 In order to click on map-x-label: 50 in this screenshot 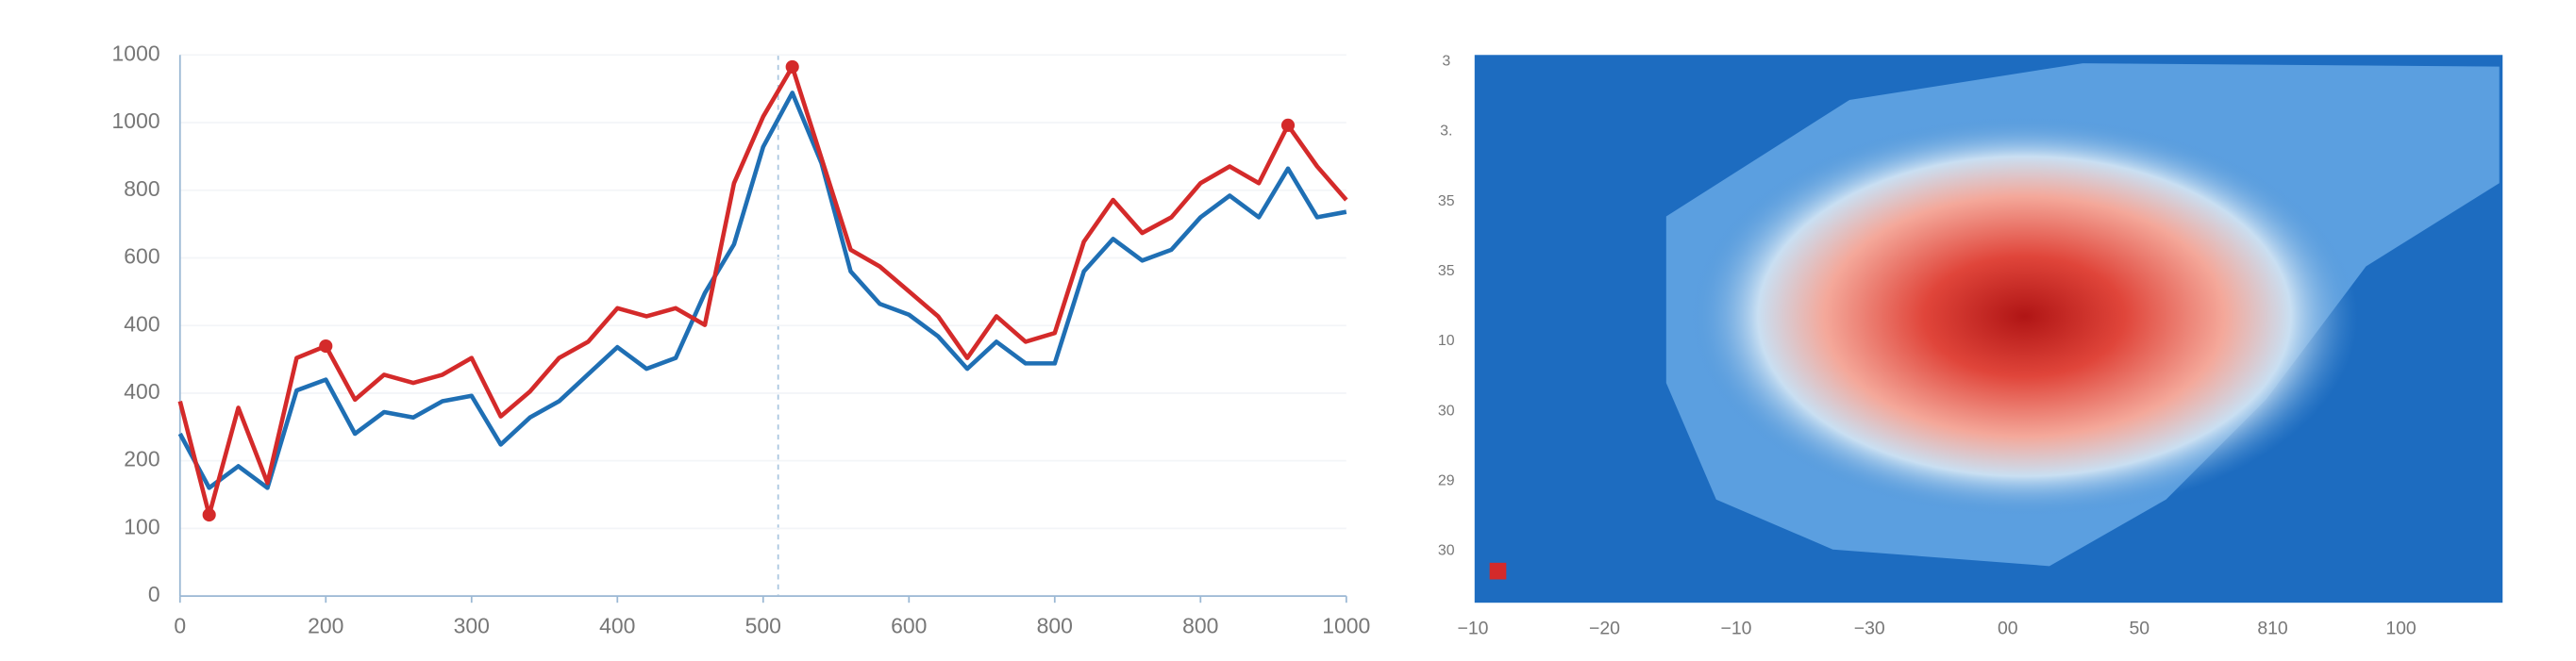, I will do `click(2139, 629)`.